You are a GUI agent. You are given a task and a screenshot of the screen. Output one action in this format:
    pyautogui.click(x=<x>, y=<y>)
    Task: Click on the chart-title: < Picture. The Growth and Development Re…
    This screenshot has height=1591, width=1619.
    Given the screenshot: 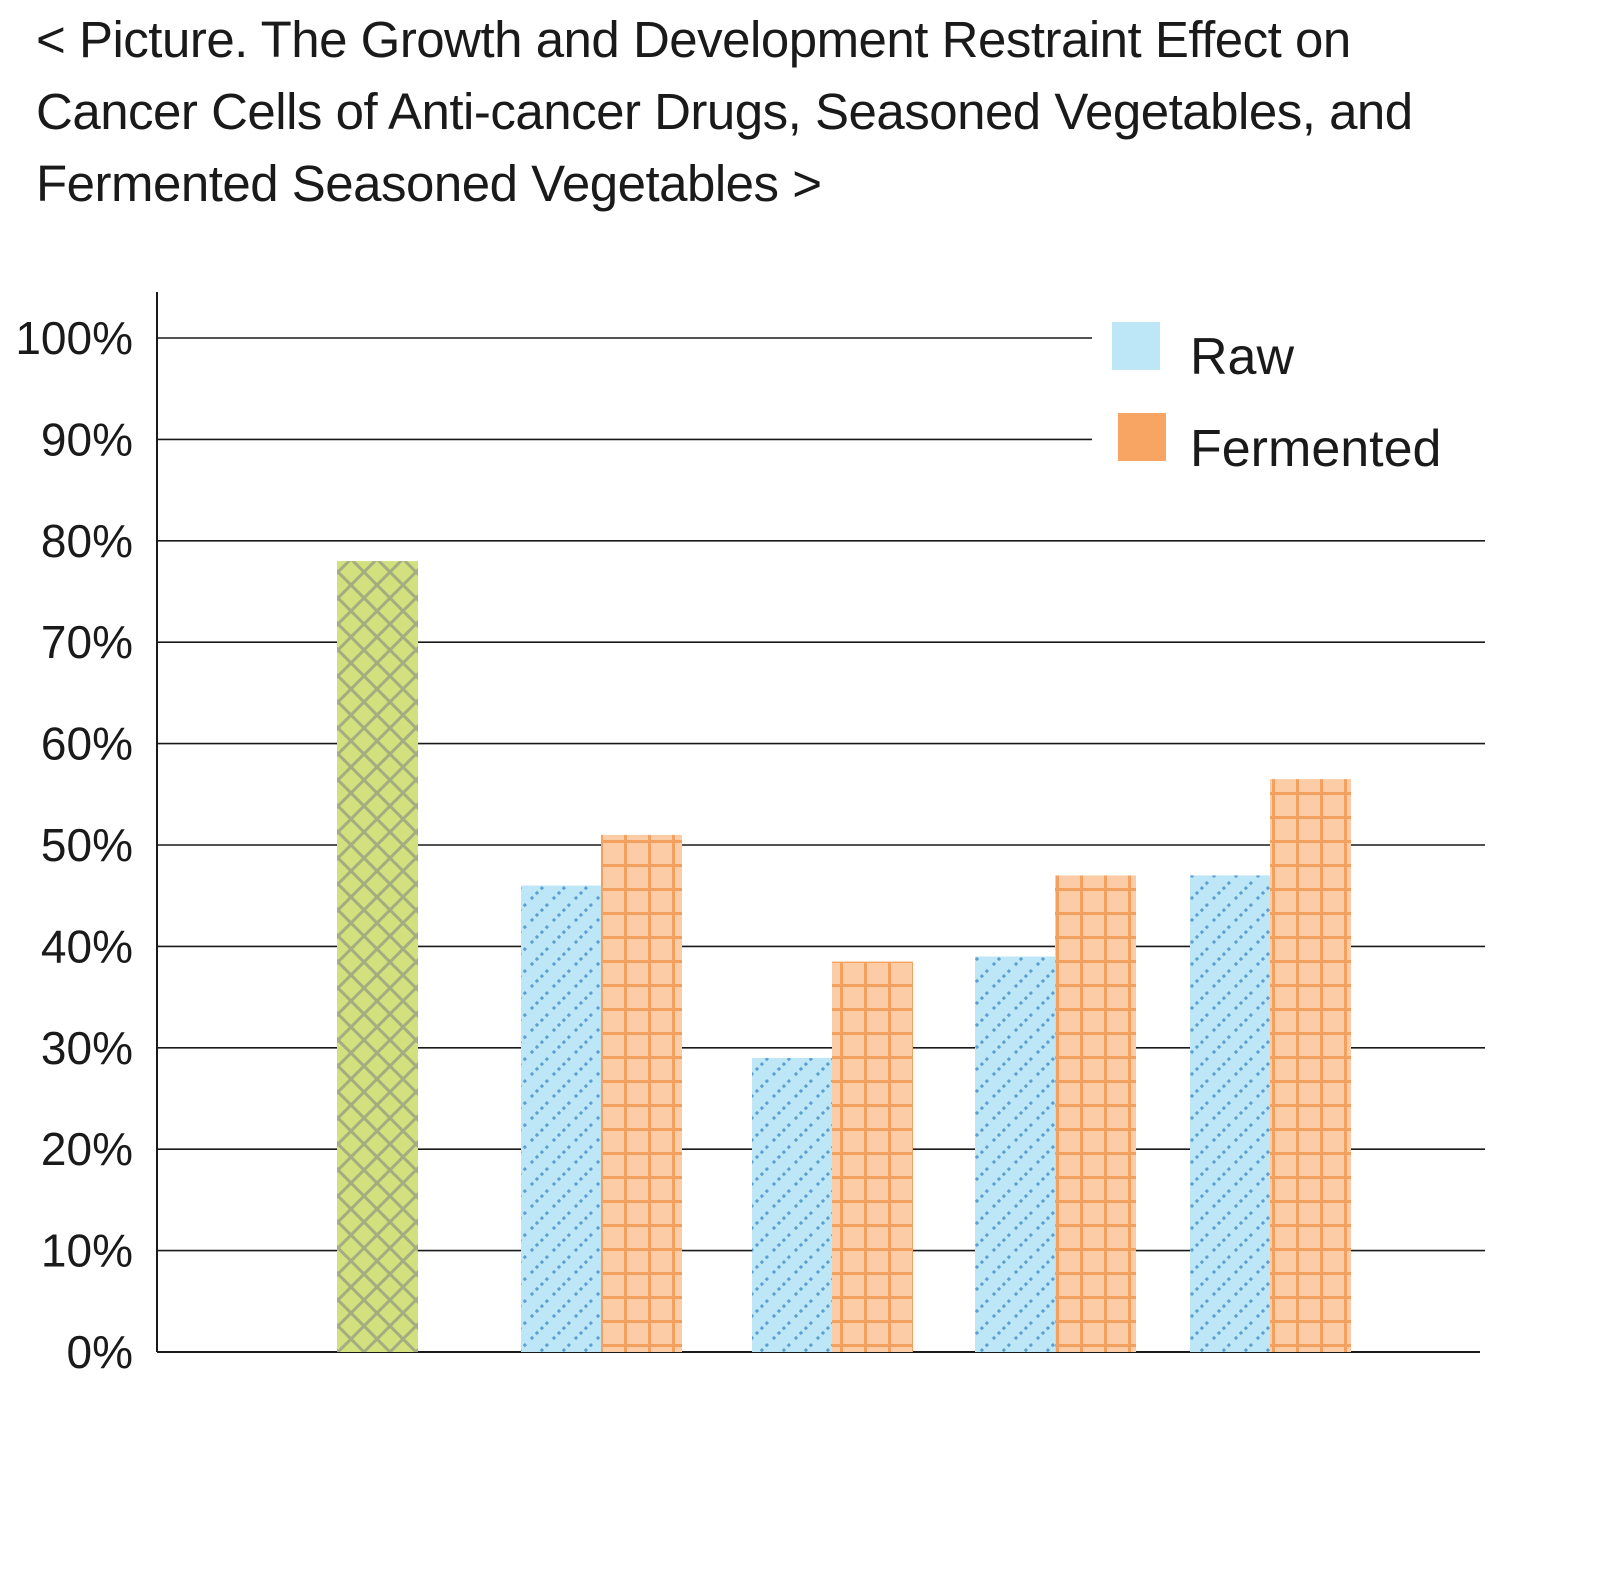 What is the action you would take?
    pyautogui.click(x=816, y=112)
    